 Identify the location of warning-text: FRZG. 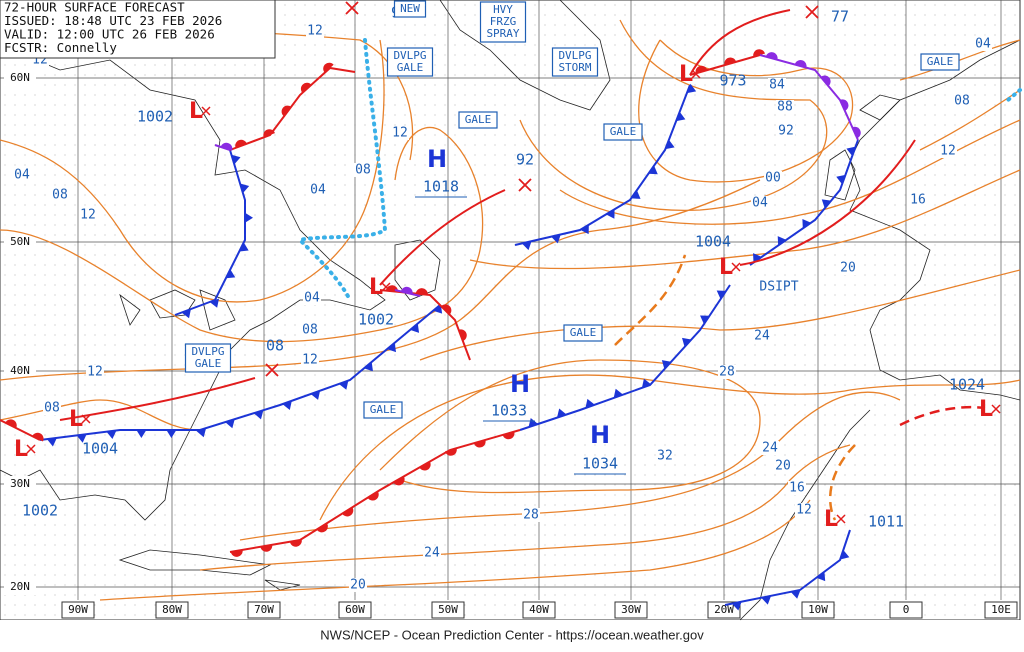
(503, 21).